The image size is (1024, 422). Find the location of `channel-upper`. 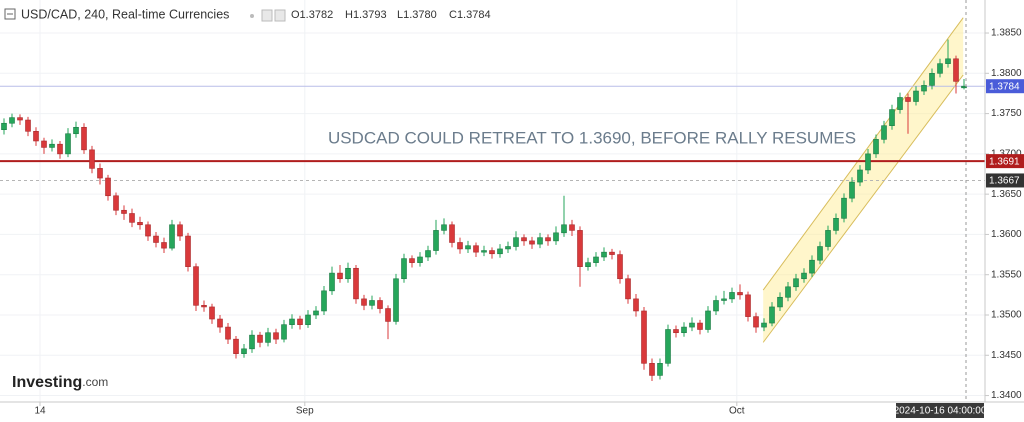

channel-upper is located at coordinates (863, 154).